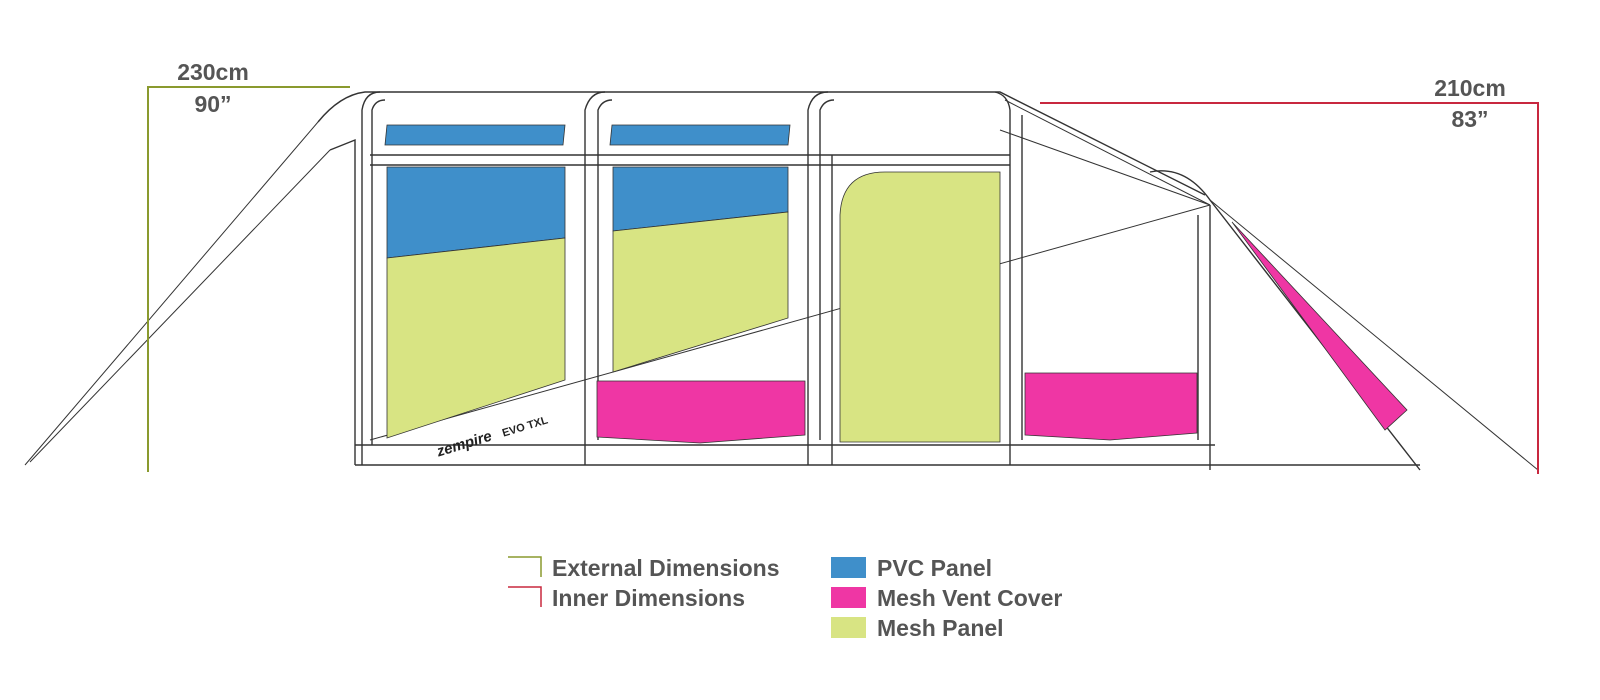 The height and width of the screenshot is (700, 1600). What do you see at coordinates (648, 598) in the screenshot?
I see `legend-label: Inner Dimensions` at bounding box center [648, 598].